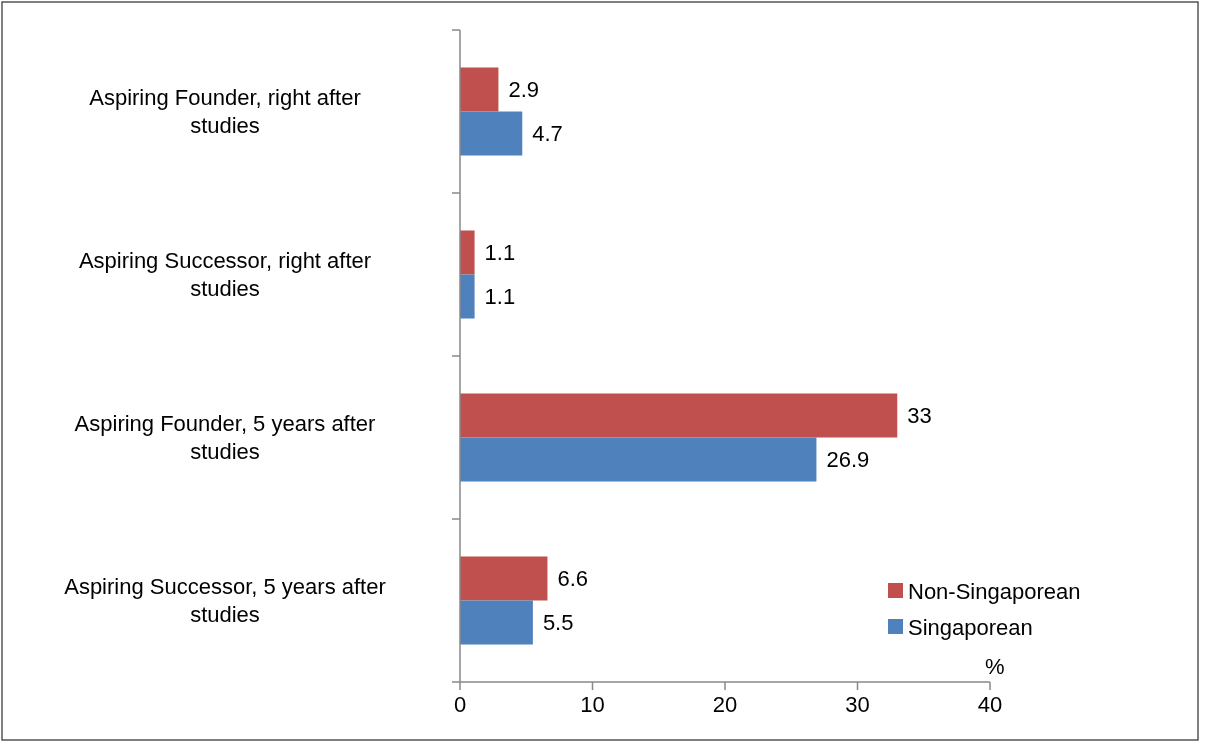 The height and width of the screenshot is (746, 1208). I want to click on x-tick-label: 20, so click(725, 704).